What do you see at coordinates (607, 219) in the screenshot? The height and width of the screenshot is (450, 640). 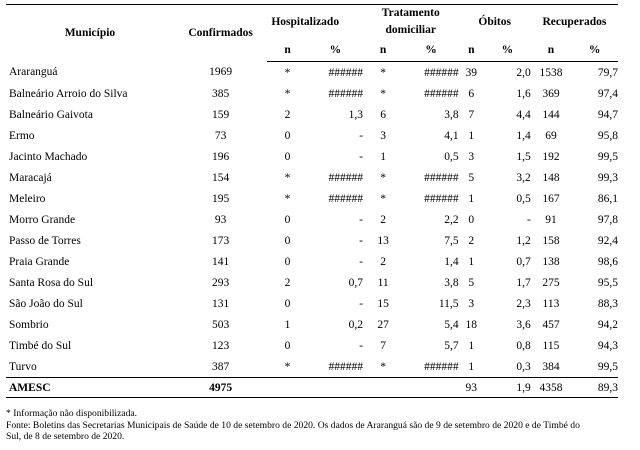 I see `cell-rec-pct: 97,8` at bounding box center [607, 219].